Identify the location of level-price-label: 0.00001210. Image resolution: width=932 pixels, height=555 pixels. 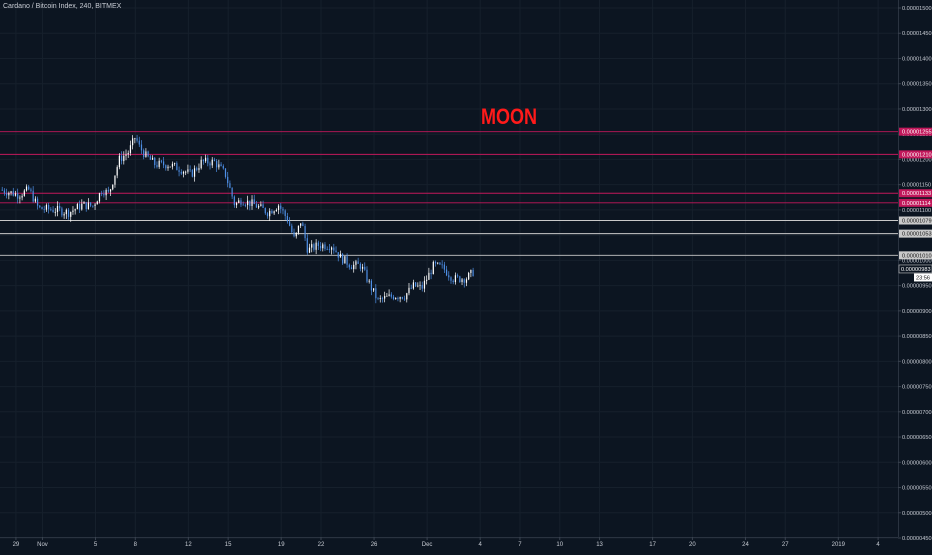
(917, 155).